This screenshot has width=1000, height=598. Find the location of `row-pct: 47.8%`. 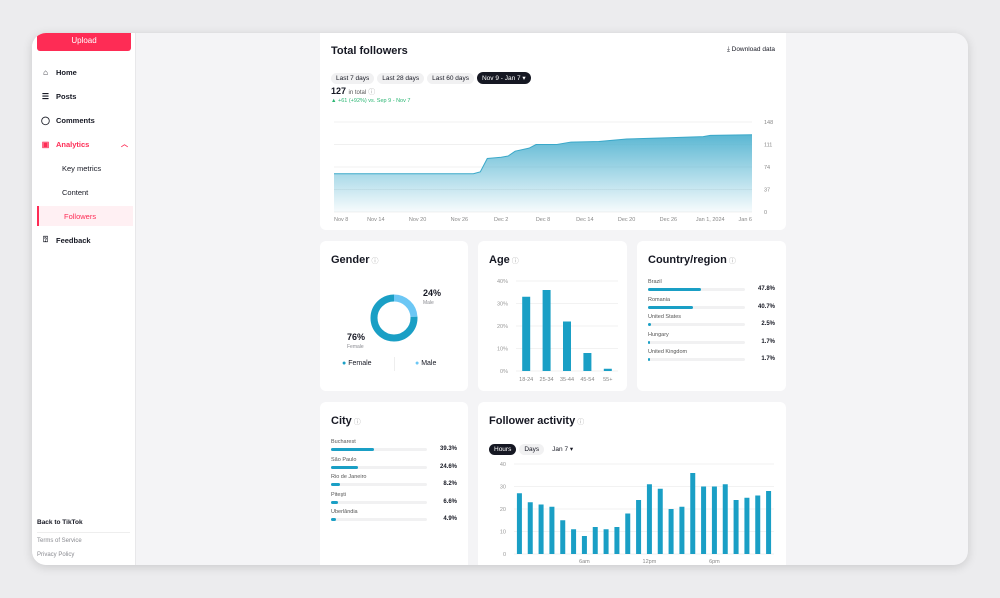

row-pct: 47.8% is located at coordinates (766, 289).